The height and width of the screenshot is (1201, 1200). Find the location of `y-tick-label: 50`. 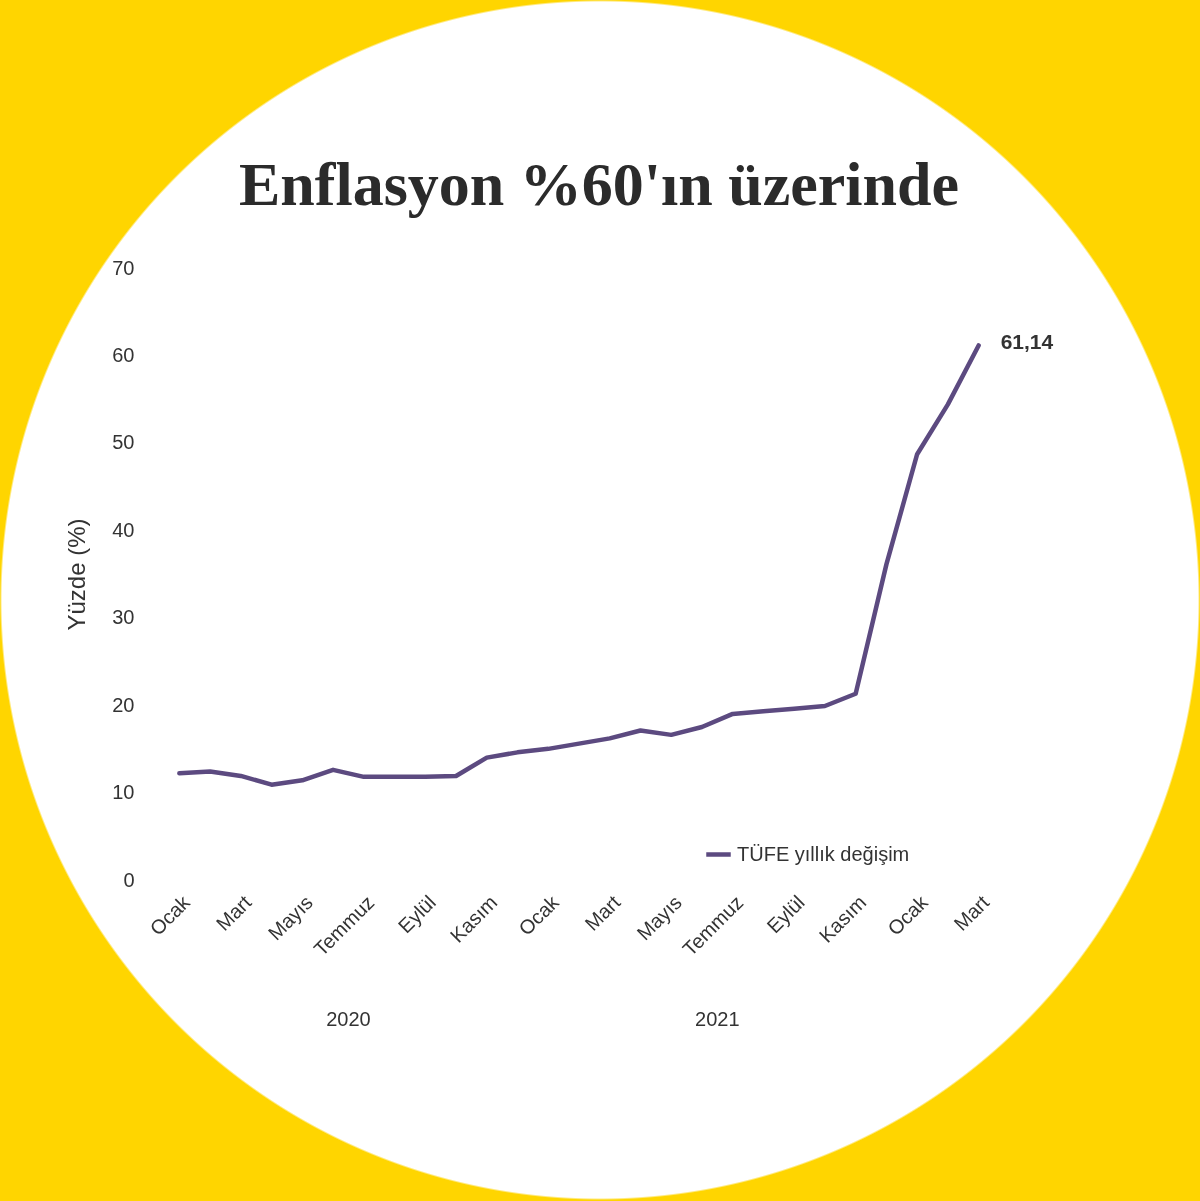

y-tick-label: 50 is located at coordinates (123, 442).